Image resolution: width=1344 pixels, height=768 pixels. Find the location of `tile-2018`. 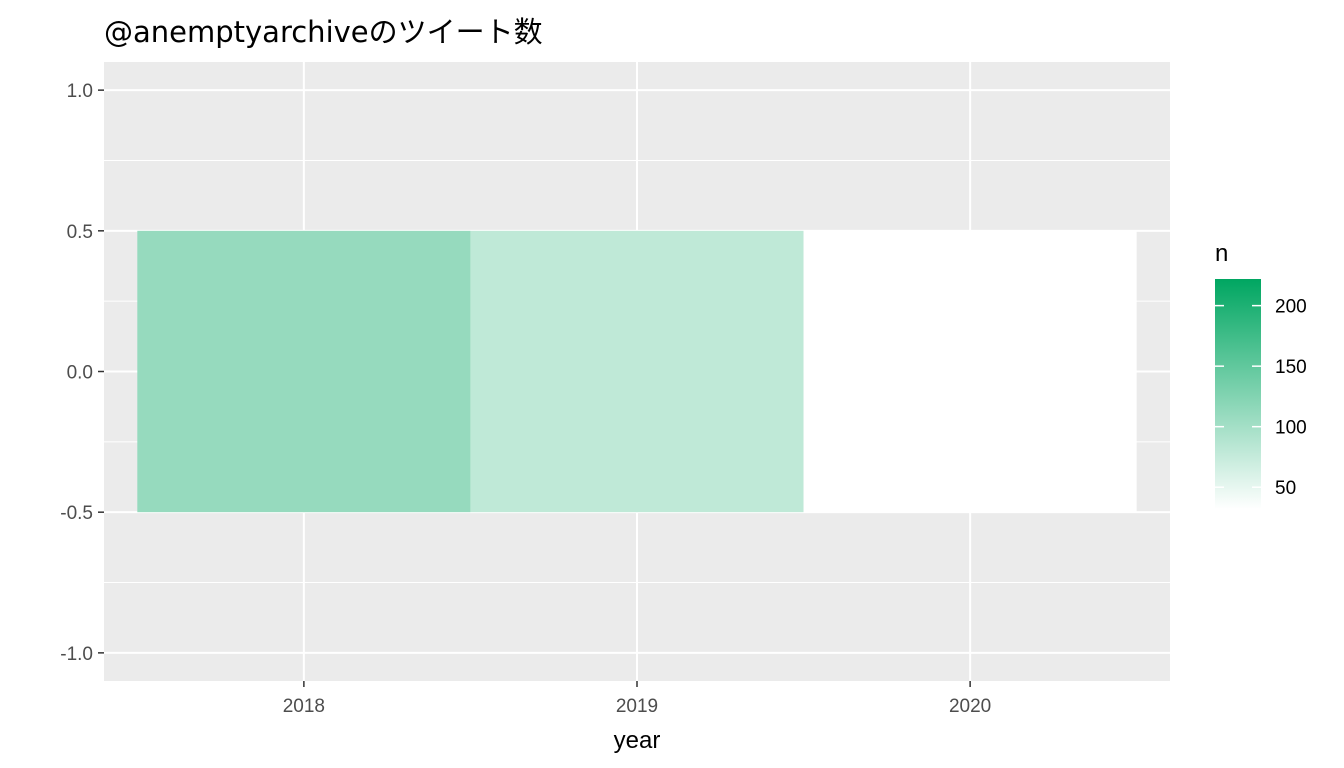

tile-2018 is located at coordinates (304, 371).